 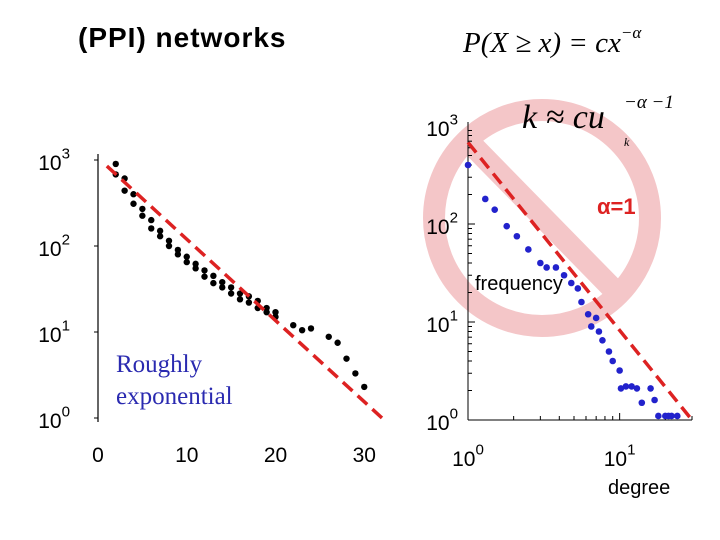 I want to click on right-xtick-label: 10¹, so click(x=620, y=456).